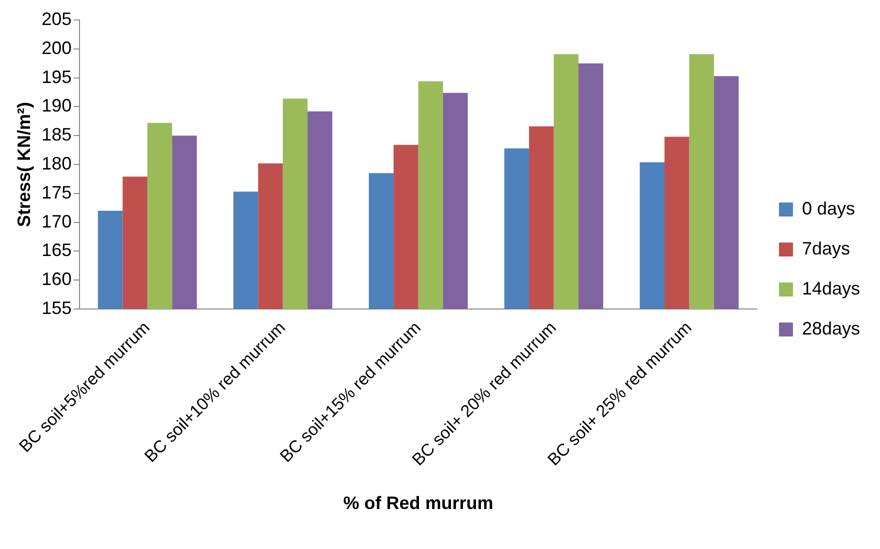 The image size is (880, 549). Describe the element at coordinates (826, 248) in the screenshot. I see `legend-label: 7days` at that location.